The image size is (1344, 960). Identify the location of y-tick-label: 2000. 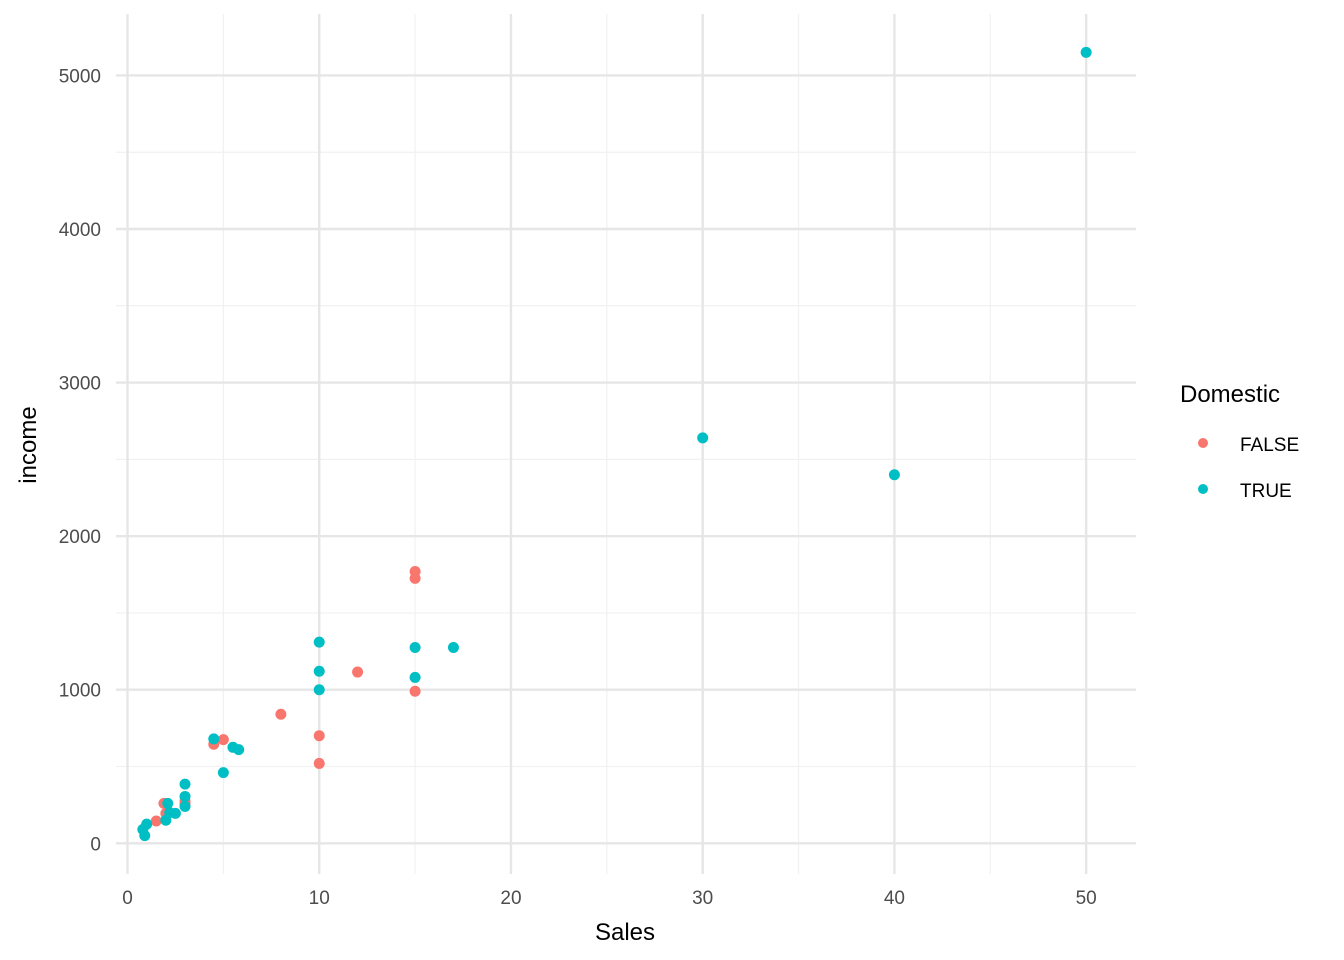
(80, 537).